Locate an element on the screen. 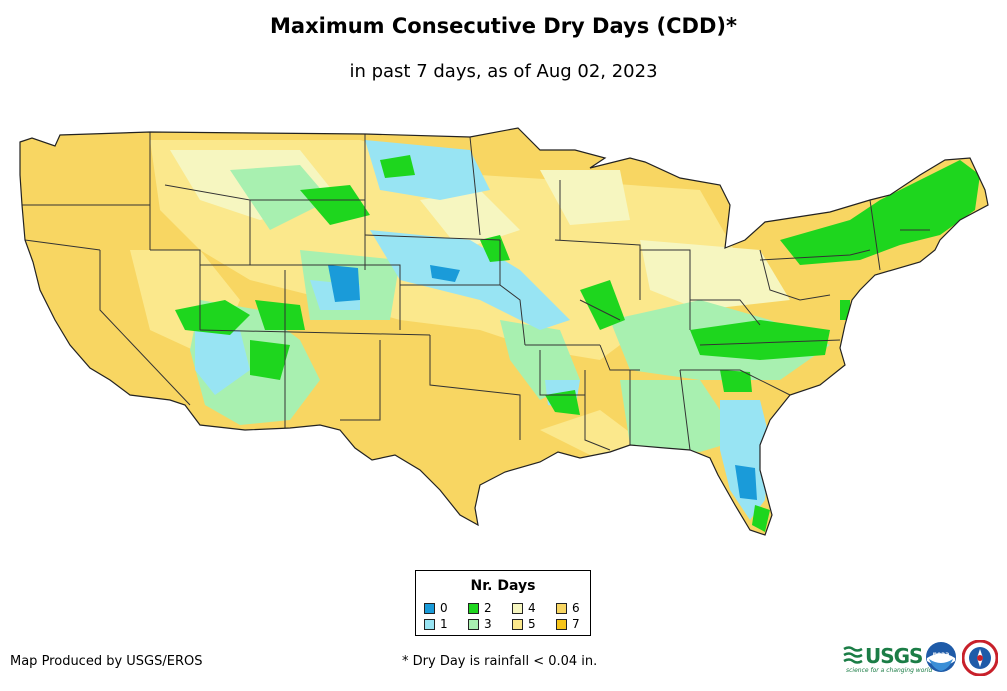 The width and height of the screenshot is (1007, 691). legend: Nr. Days 0 1 2 3 4 5 6 7 is located at coordinates (503, 603).